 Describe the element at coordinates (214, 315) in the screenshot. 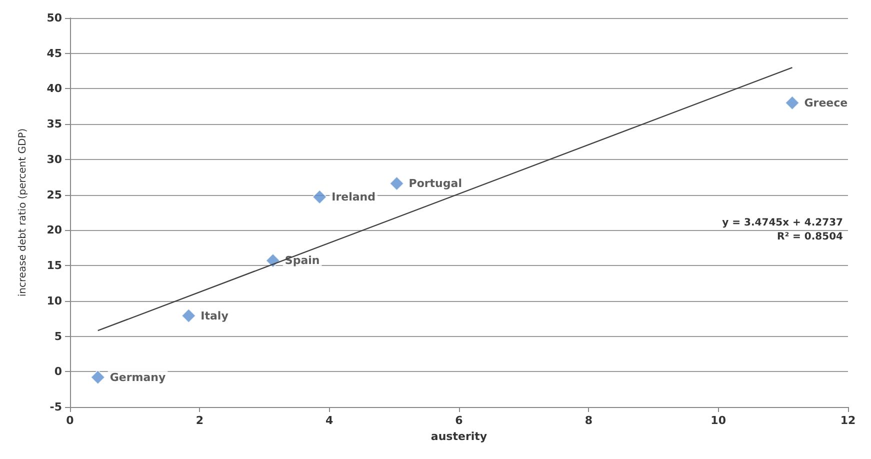

I see `annotation: Italy` at that location.